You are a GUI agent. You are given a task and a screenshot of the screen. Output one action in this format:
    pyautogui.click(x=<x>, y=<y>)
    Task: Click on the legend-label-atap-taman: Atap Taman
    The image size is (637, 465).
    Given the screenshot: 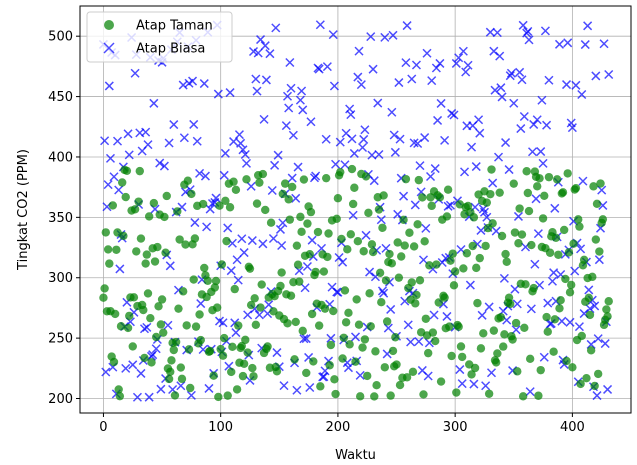 What is the action you would take?
    pyautogui.click(x=174, y=26)
    